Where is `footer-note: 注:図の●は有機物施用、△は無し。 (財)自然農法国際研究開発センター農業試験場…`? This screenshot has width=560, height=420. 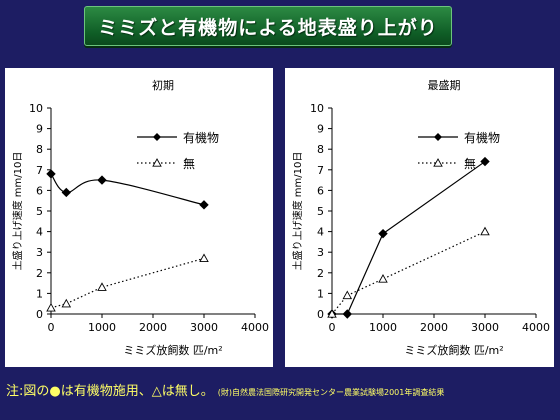 footer-note: 注:図の●は有機物施用、△は無し。 (財)自然農法国際研究開発センター農業試験場… is located at coordinates (281, 392).